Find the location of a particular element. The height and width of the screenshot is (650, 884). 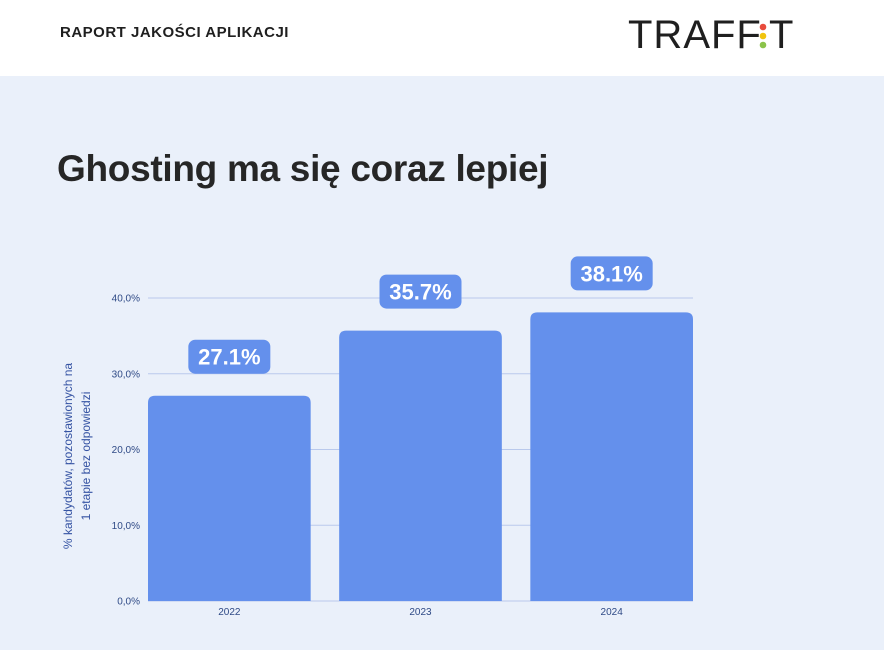

x-tick-label: 2023 is located at coordinates (420, 612).